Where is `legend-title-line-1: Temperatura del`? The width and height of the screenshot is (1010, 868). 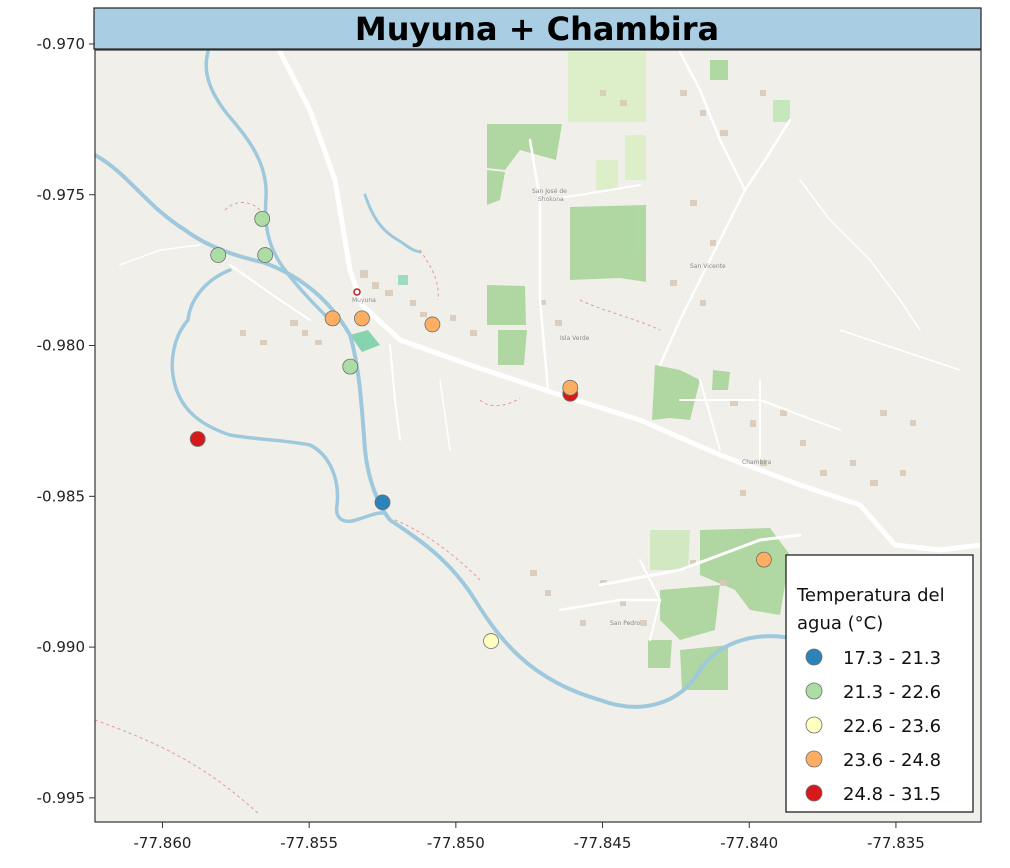
legend-title-line-1: Temperatura del is located at coordinates (870, 595).